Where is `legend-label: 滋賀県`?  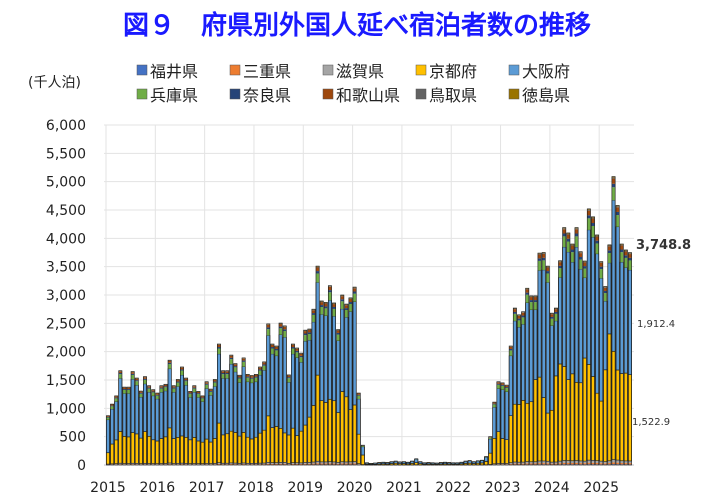 legend-label: 滋賀県 is located at coordinates (360, 71).